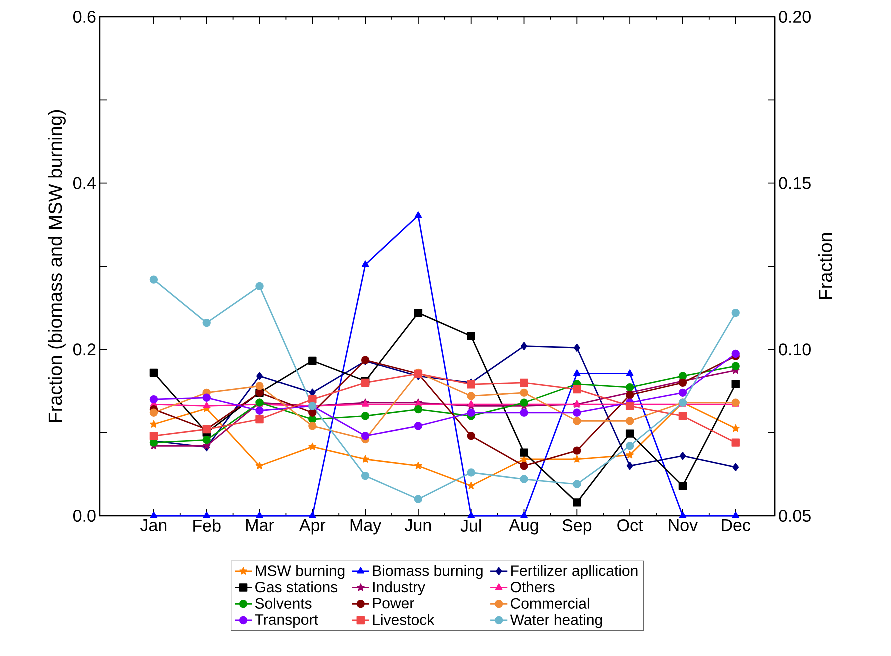 The image size is (891, 656). I want to click on legend-label: Power, so click(393, 603).